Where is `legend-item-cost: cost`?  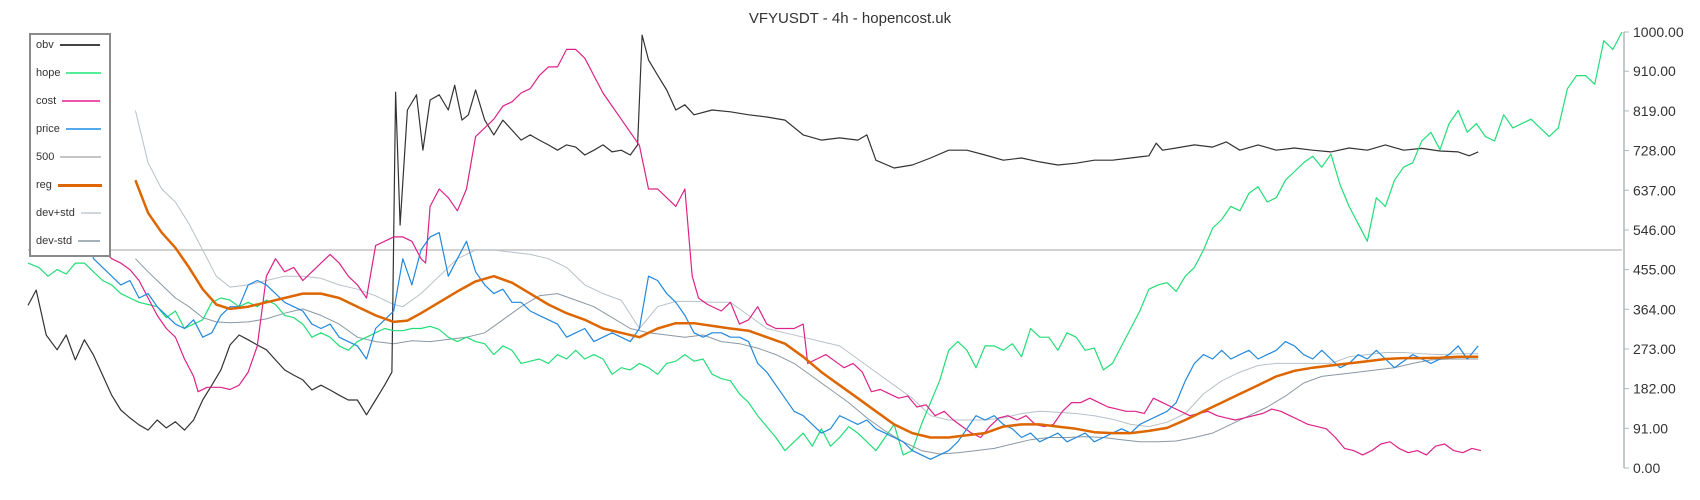
legend-item-cost: cost is located at coordinates (68, 101).